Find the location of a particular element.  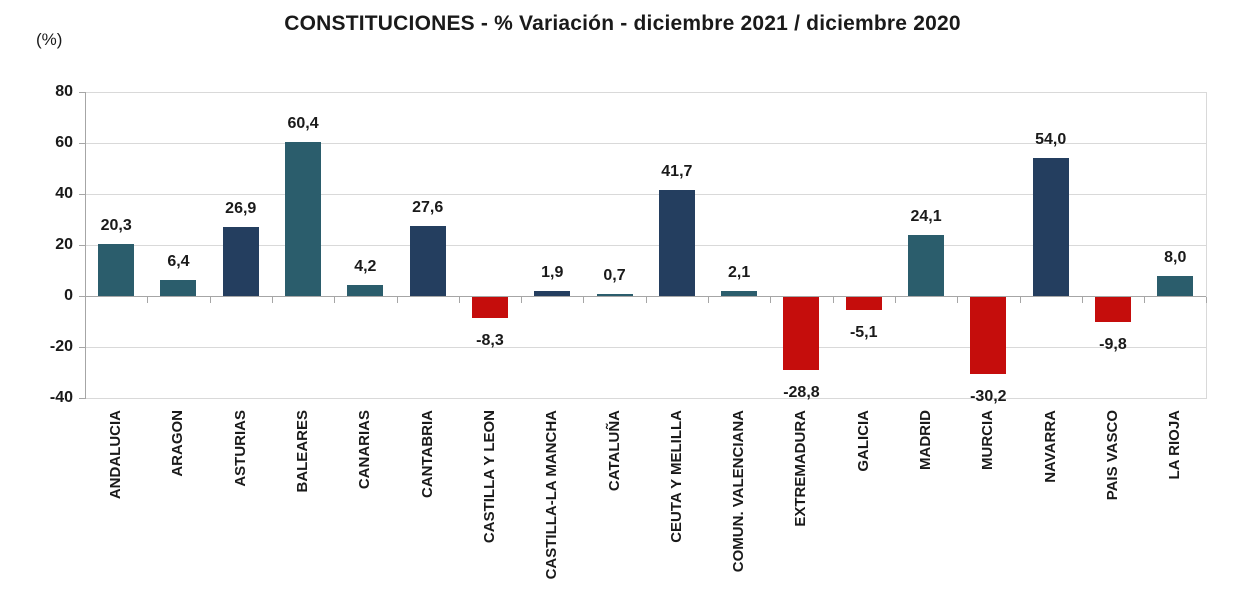

x-category-label: ANDALUCIA is located at coordinates (116, 510).